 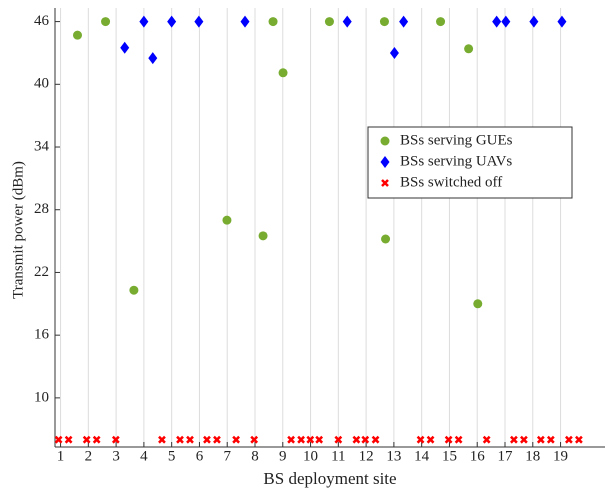 I want to click on x-tick-label: 12, so click(x=366, y=456).